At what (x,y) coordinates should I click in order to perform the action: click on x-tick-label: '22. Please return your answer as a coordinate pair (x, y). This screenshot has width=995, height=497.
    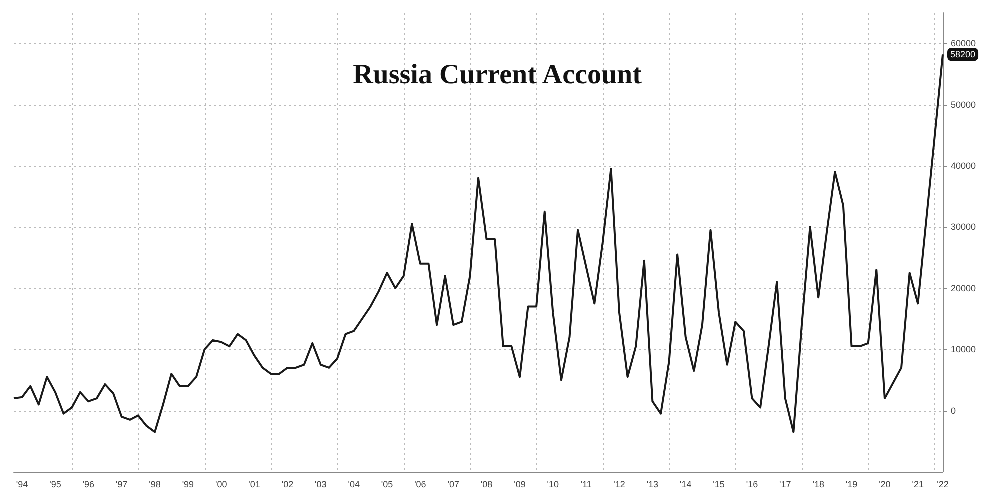
    Looking at the image, I should click on (943, 485).